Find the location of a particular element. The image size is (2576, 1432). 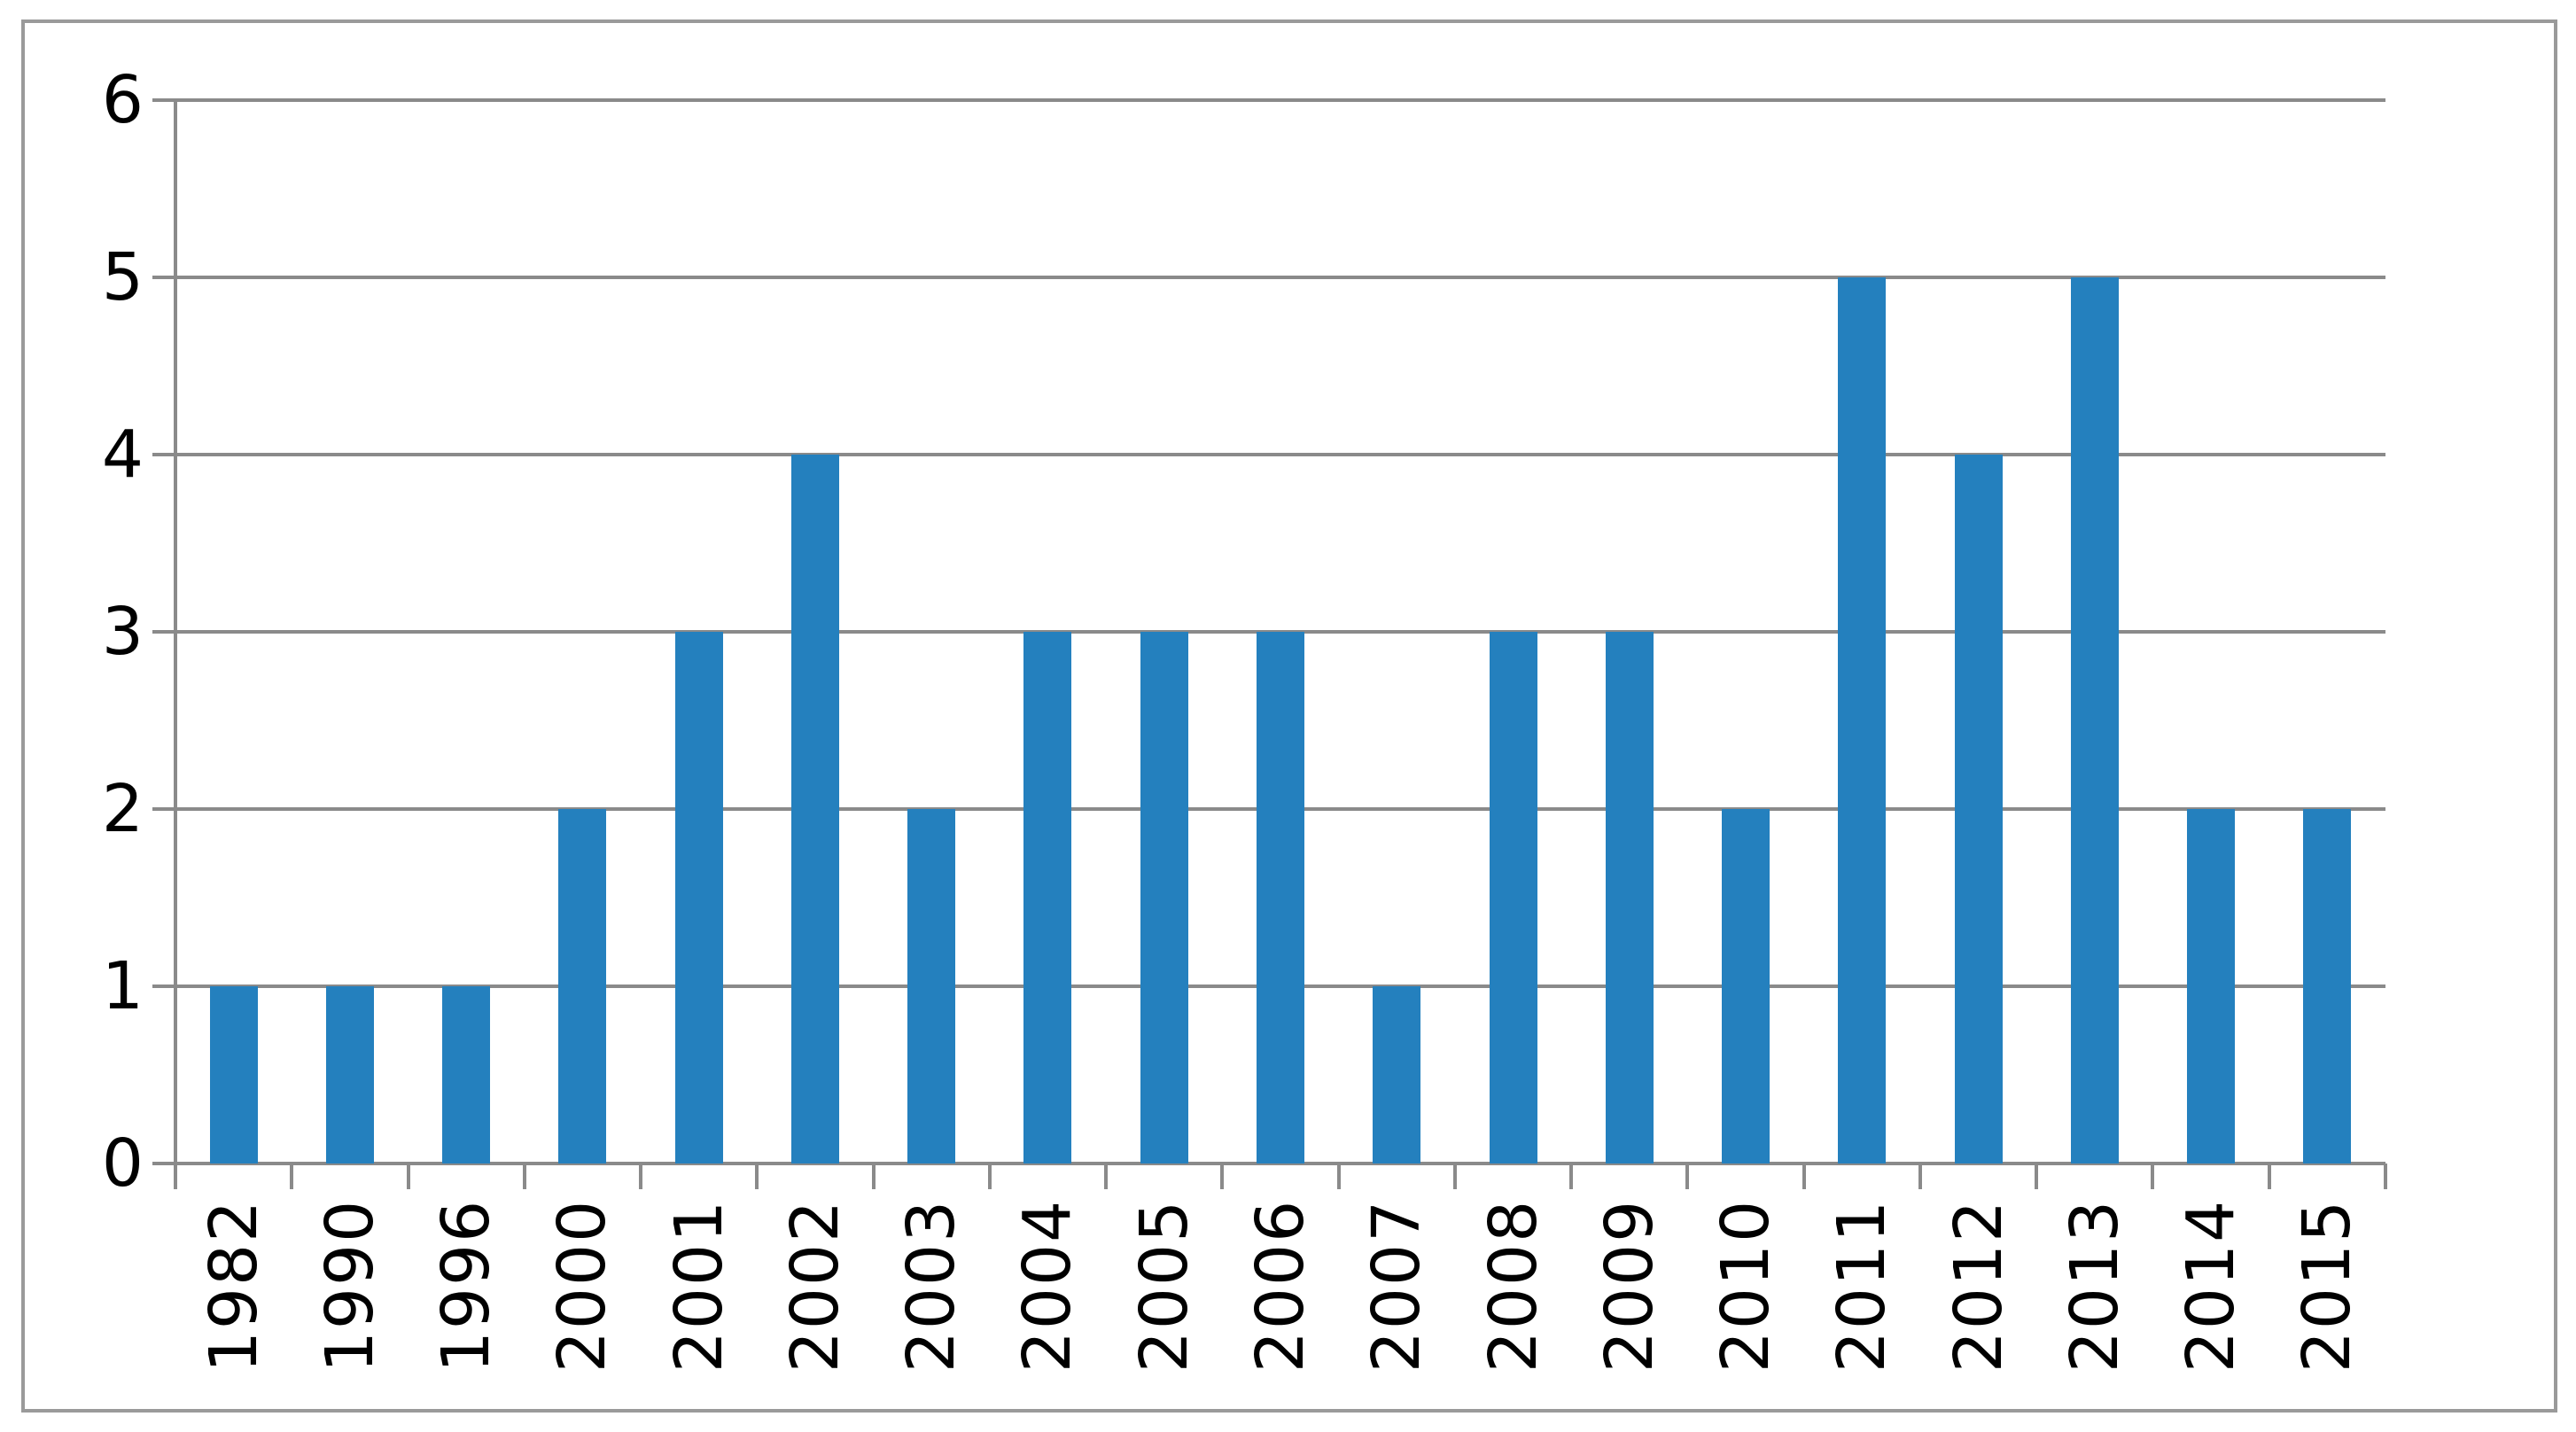

y-axis-label-3: 3 is located at coordinates (122, 632).